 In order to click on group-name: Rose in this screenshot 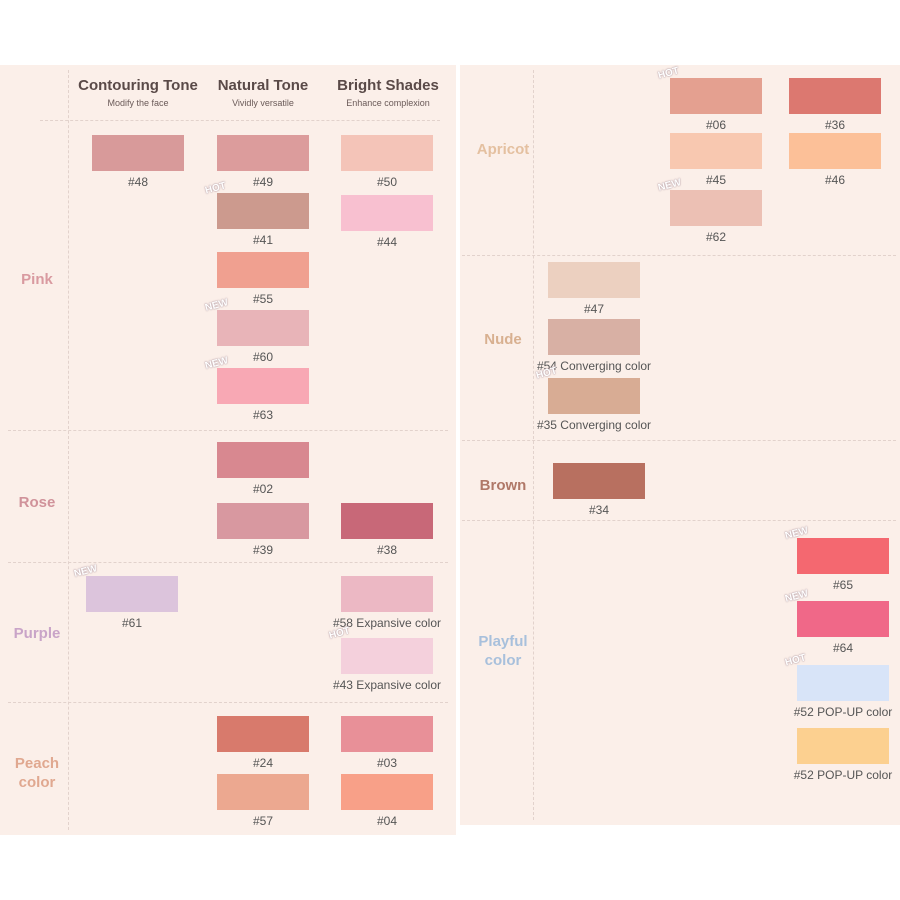, I will do `click(37, 502)`.